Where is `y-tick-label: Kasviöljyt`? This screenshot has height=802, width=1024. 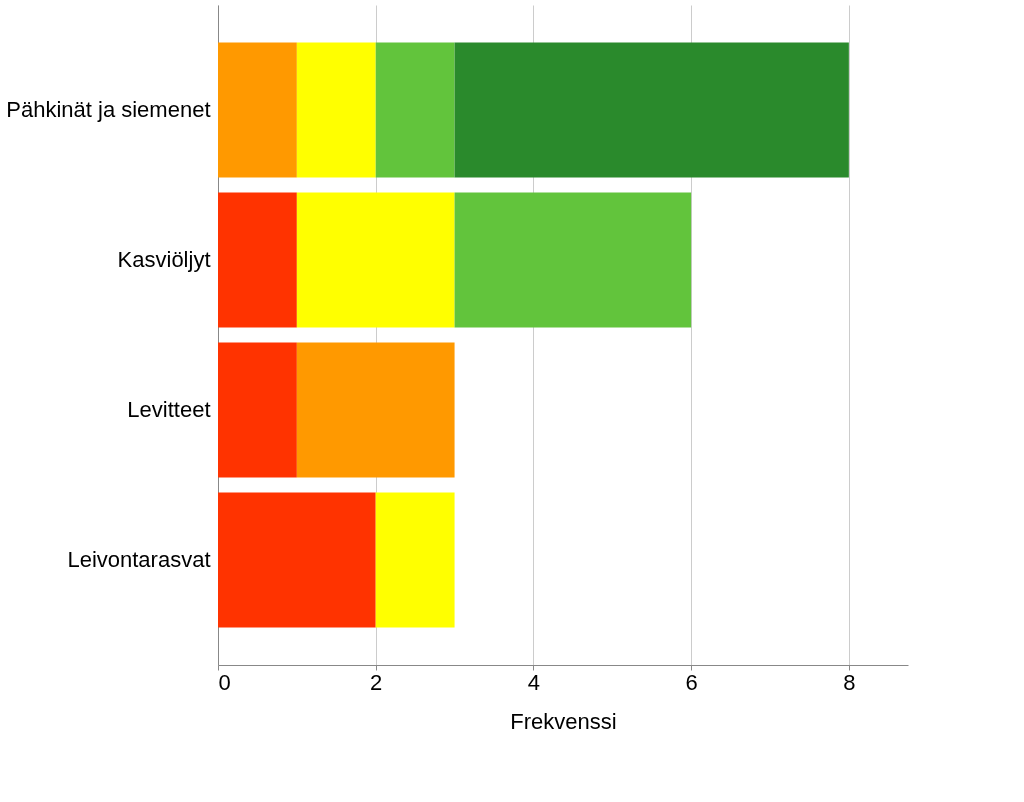
y-tick-label: Kasviöljyt is located at coordinates (164, 259).